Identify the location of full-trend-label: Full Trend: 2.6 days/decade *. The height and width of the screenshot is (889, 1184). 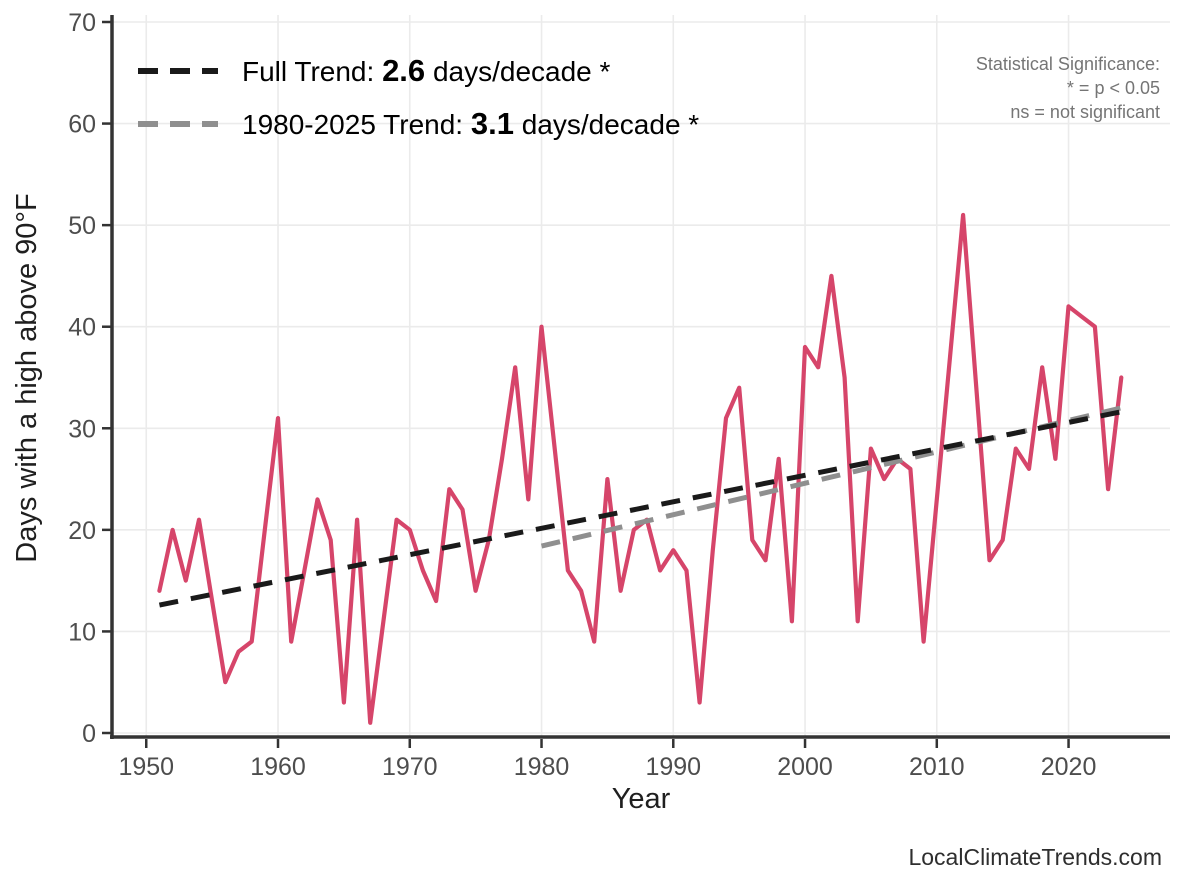
(426, 71).